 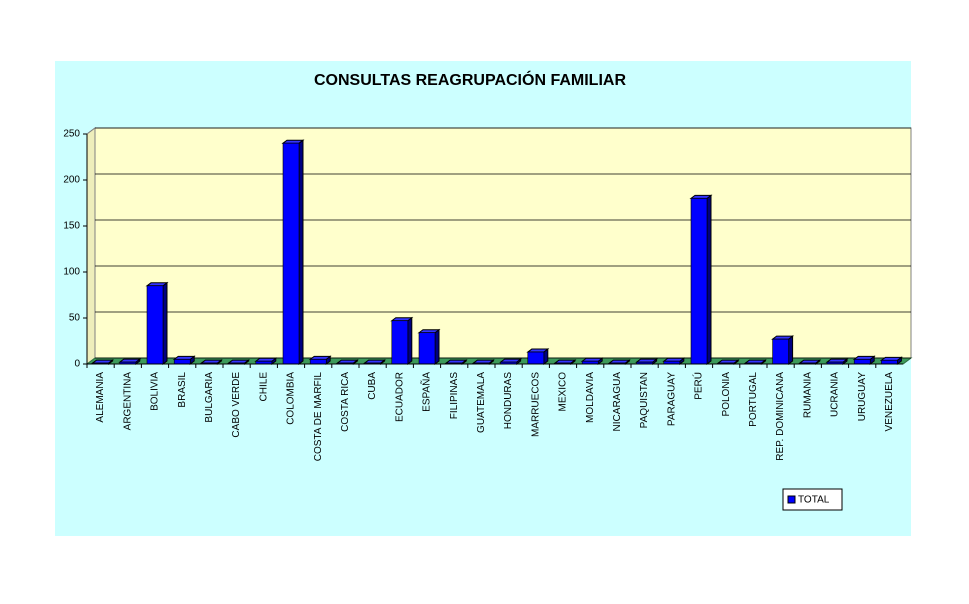 I want to click on x-tick-label: ECUADOR, so click(x=399, y=397).